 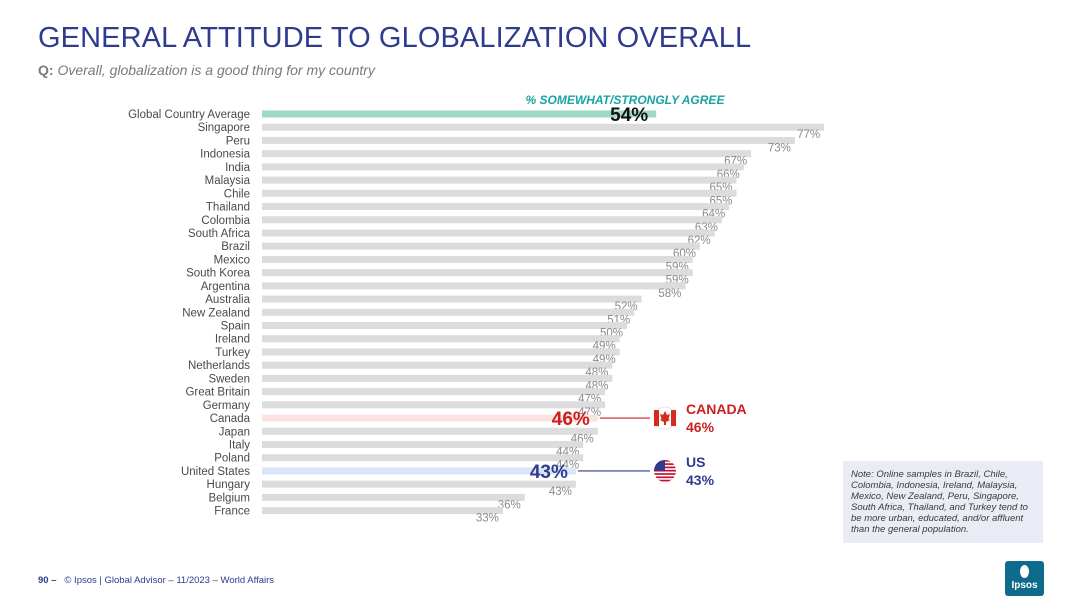 I want to click on category-label-india: India, so click(x=238, y=168).